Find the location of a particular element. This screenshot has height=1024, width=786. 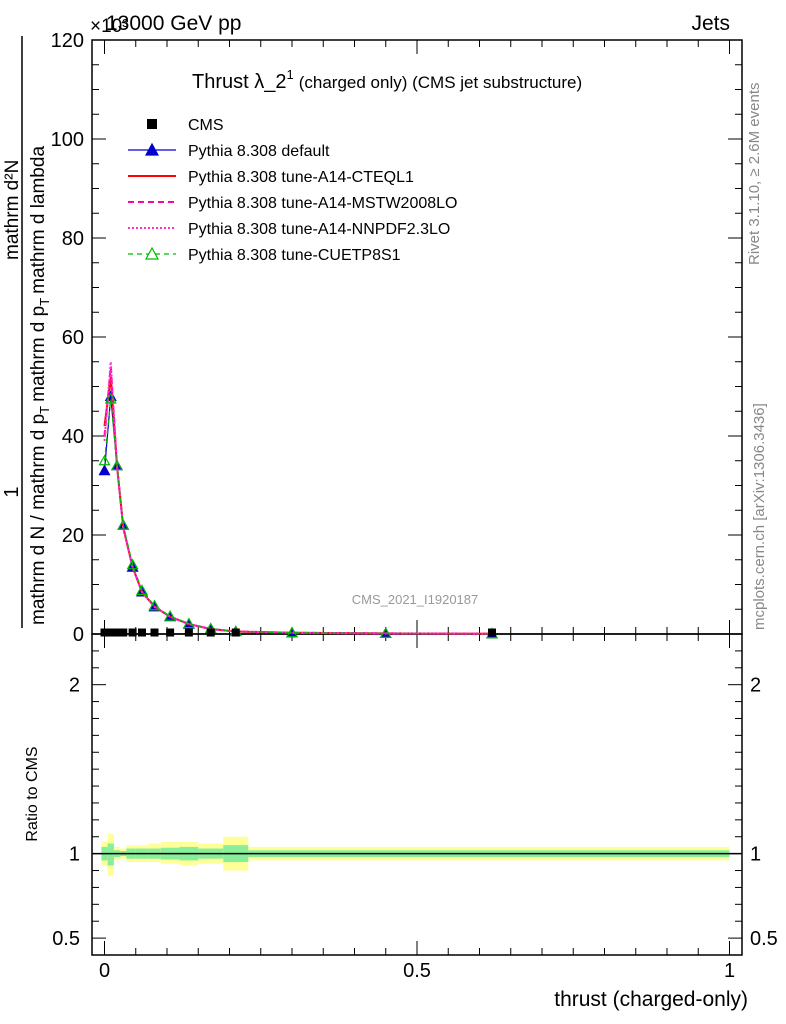

x-axis-label: thrust (charged-only) is located at coordinates (651, 999).